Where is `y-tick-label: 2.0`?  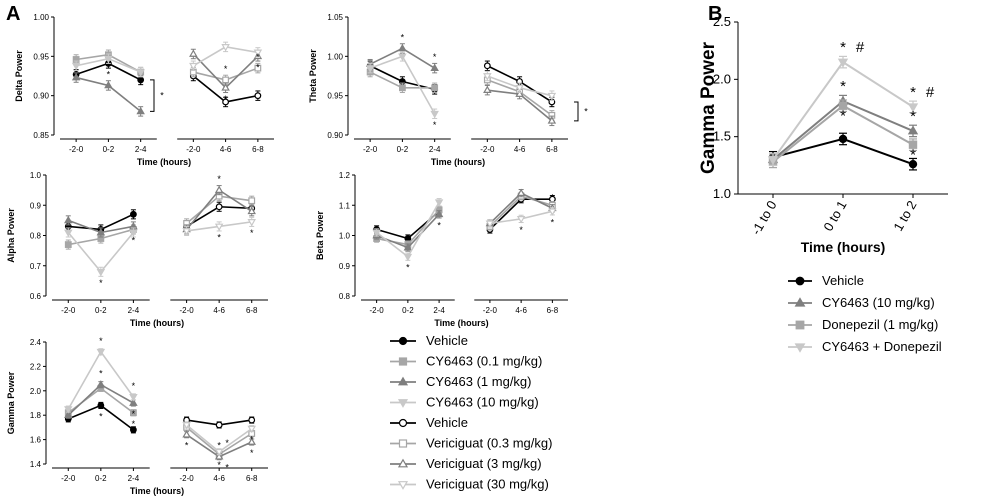 y-tick-label: 2.0 is located at coordinates (36, 391).